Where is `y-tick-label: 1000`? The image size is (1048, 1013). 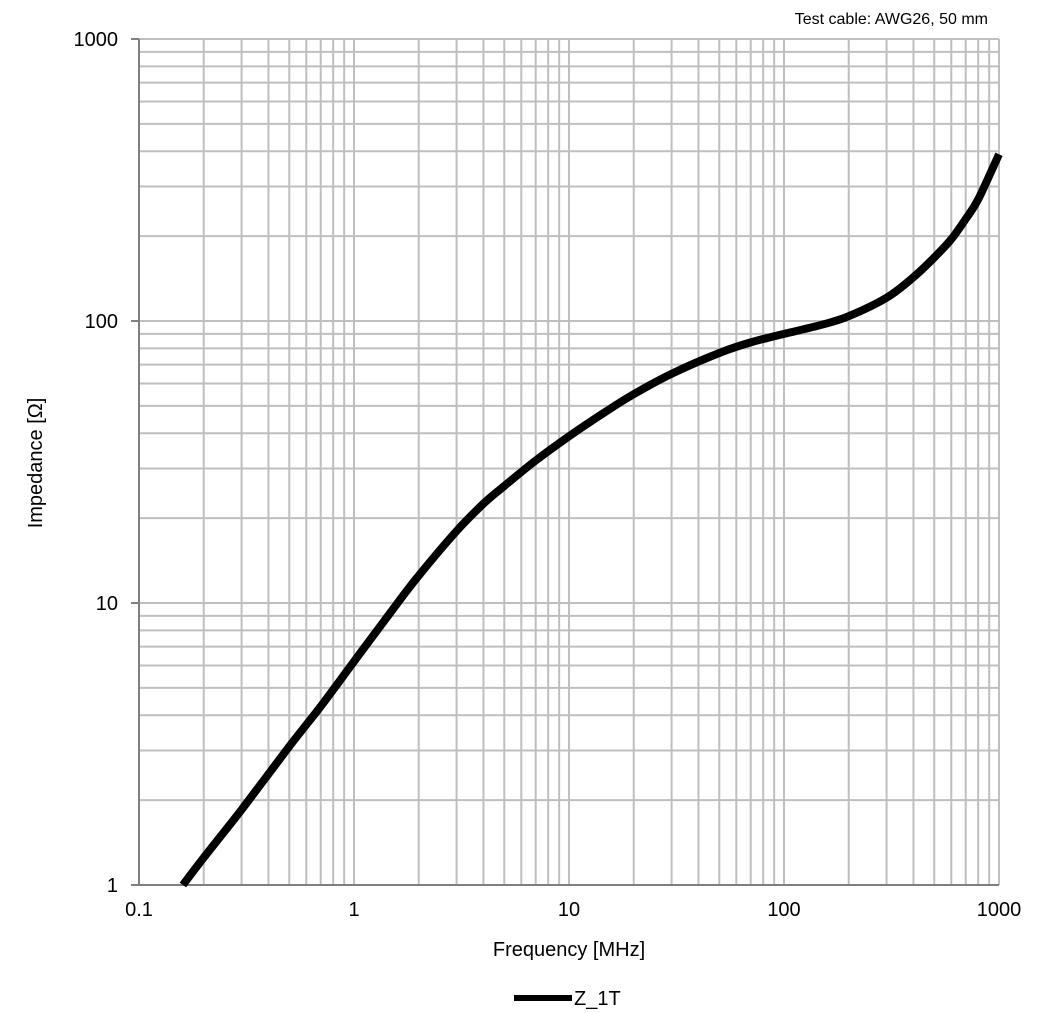 y-tick-label: 1000 is located at coordinates (96, 40).